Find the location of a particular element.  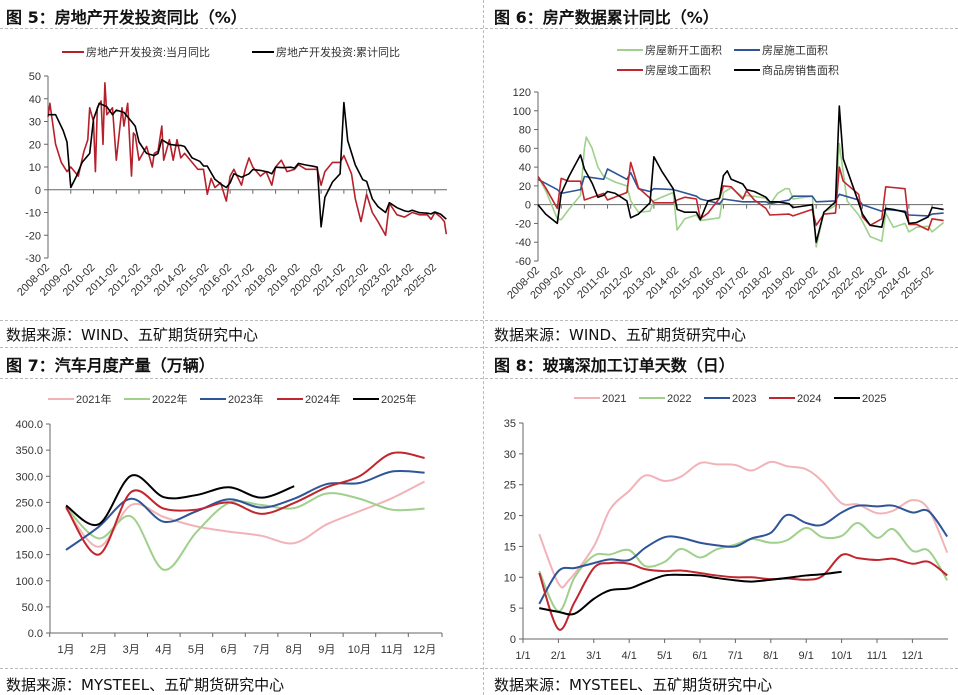

fig8-x-tick-label: 3/1 is located at coordinates (593, 656).